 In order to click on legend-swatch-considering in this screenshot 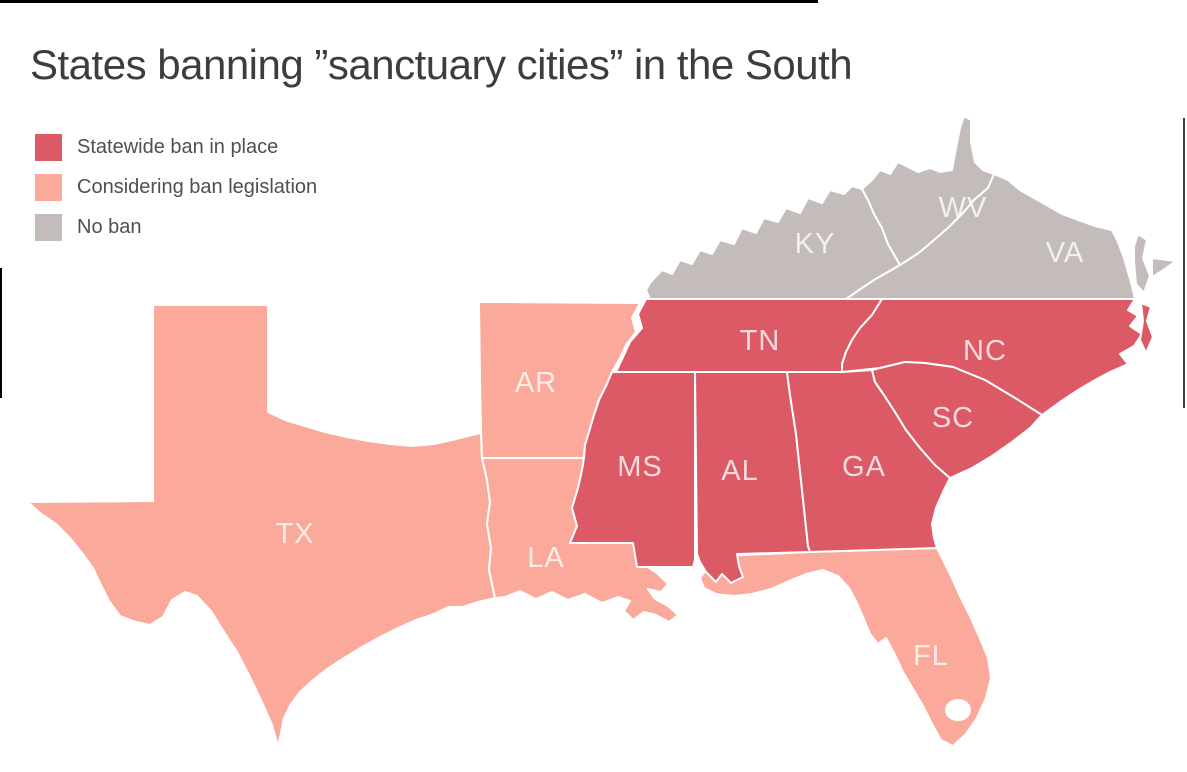, I will do `click(48, 187)`.